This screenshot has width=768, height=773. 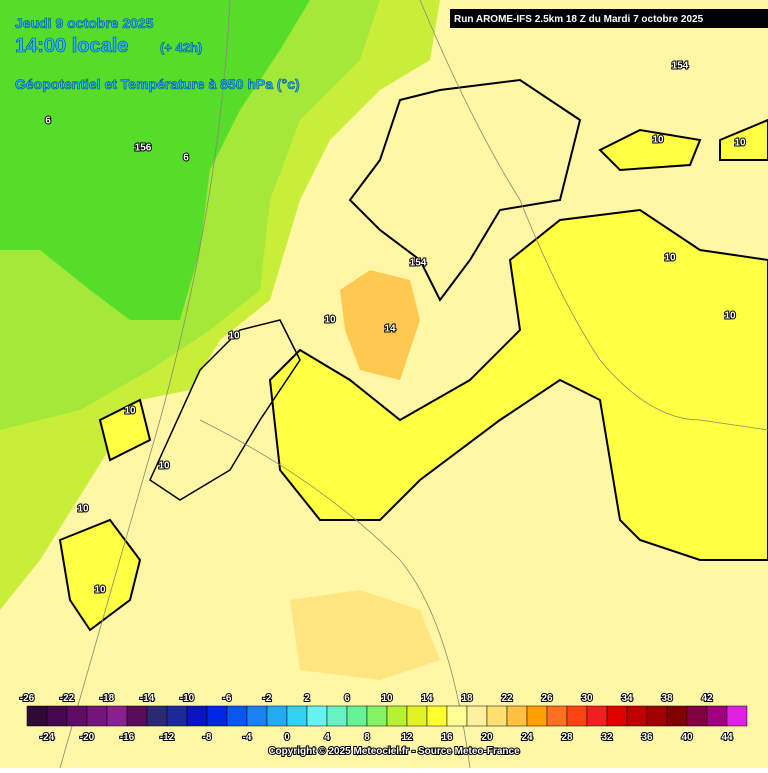 I want to click on colorbar-label: -26, so click(x=27, y=698).